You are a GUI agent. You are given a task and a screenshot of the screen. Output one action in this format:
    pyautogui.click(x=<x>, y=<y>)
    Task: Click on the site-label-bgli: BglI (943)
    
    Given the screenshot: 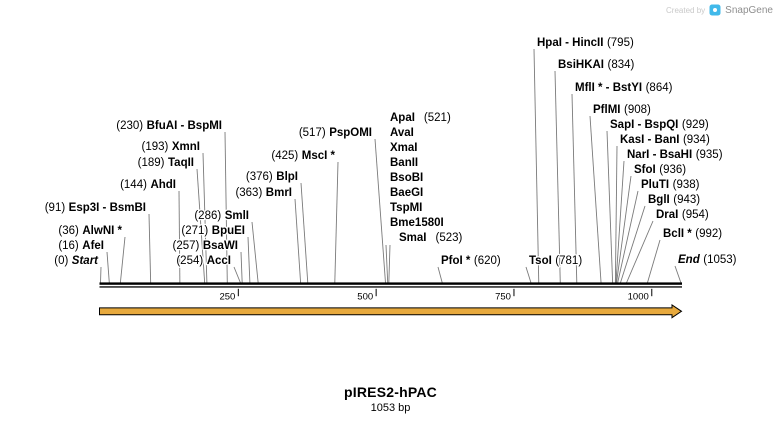 What is the action you would take?
    pyautogui.click(x=674, y=200)
    